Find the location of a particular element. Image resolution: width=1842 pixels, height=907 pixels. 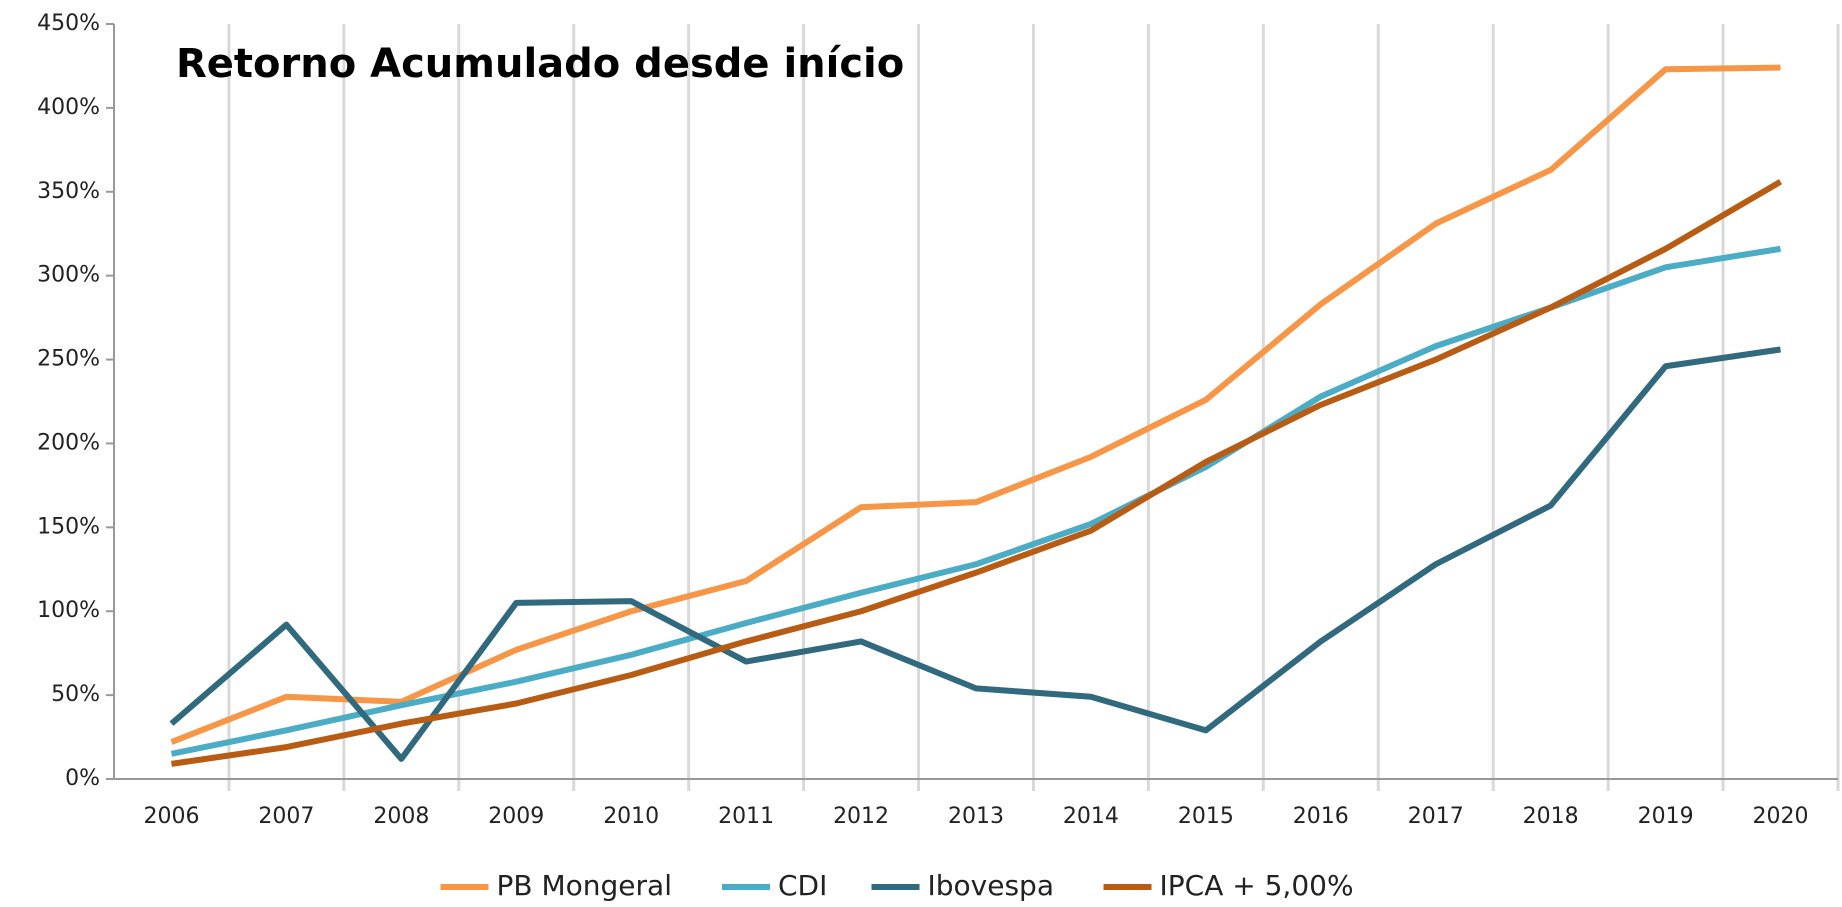

x-tick-label: 2010 is located at coordinates (631, 816).